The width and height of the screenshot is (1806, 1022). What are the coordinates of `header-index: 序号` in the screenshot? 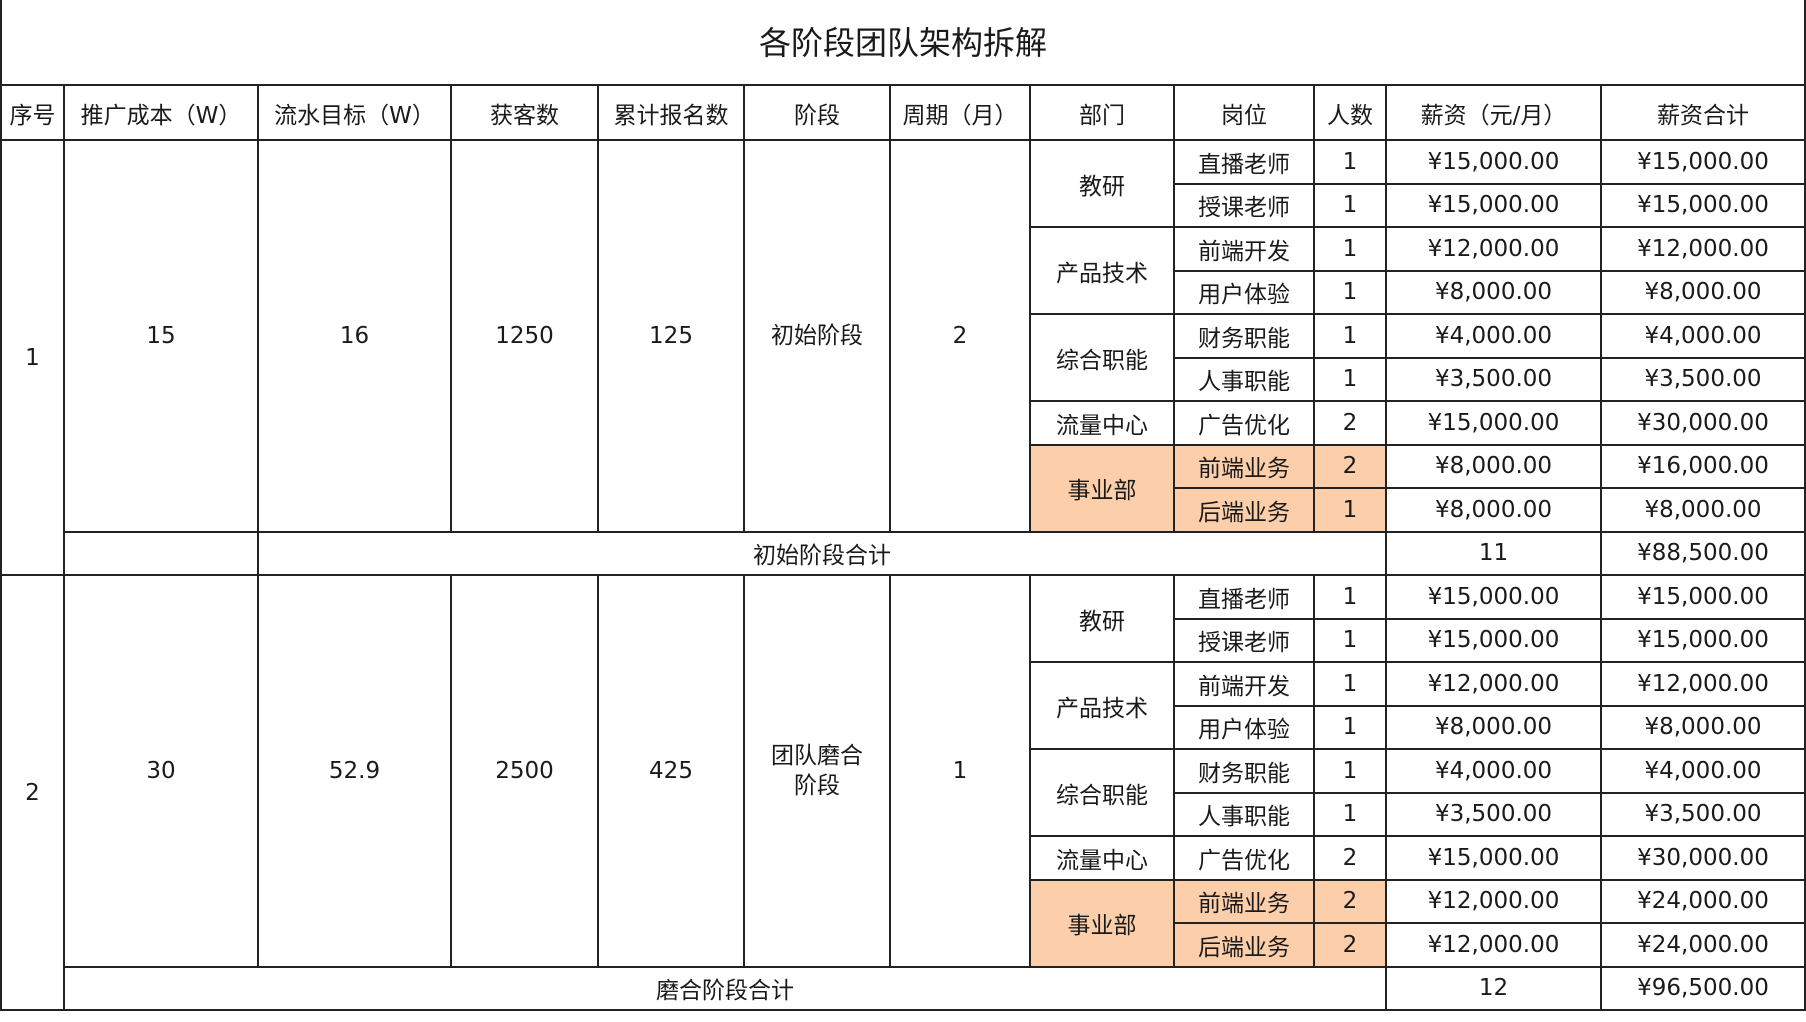 It's located at (32, 112).